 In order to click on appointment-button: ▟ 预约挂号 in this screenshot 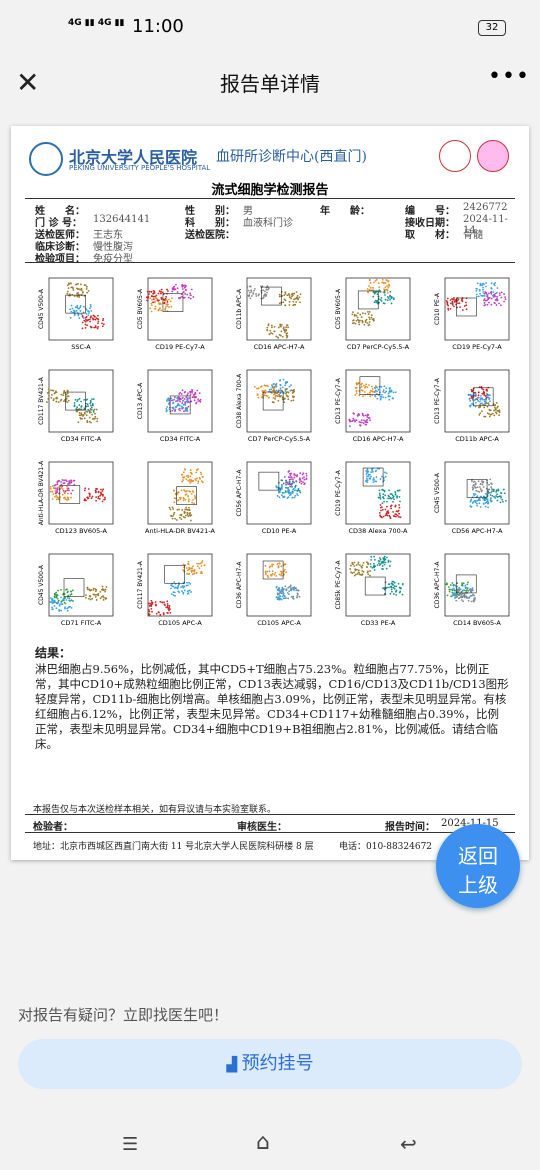, I will do `click(270, 1064)`.